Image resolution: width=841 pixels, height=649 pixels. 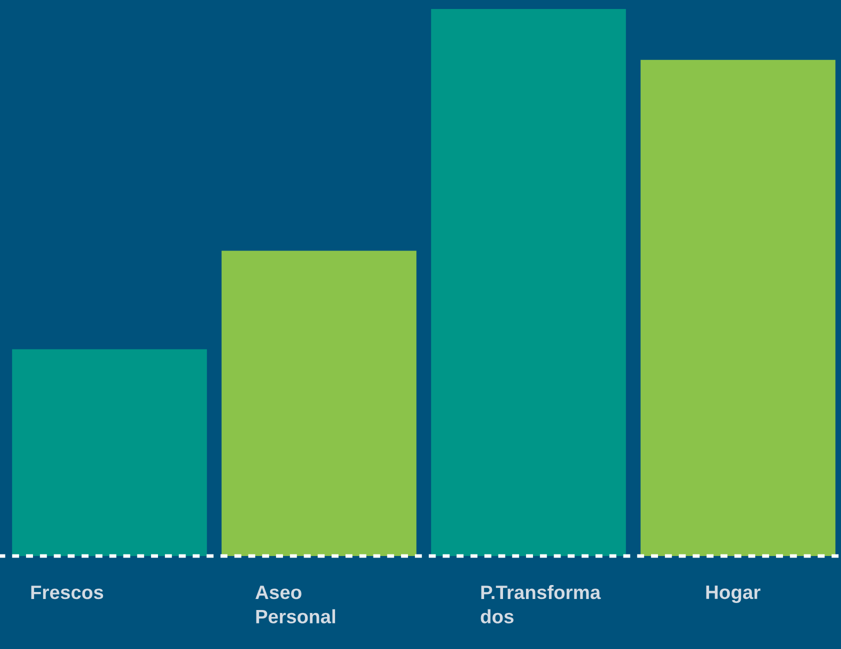 I want to click on x-tick-label: Aseo Personal, so click(x=295, y=605).